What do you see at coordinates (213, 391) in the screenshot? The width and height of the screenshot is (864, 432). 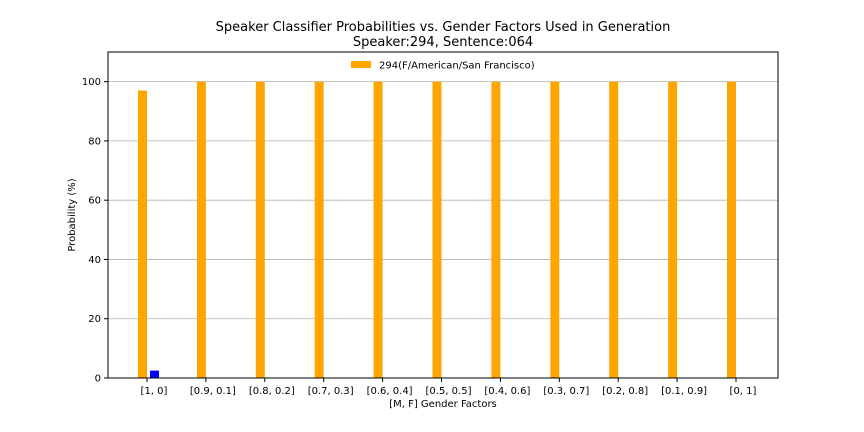 I see `x-tick-label-1: [0.9, 0.1]` at bounding box center [213, 391].